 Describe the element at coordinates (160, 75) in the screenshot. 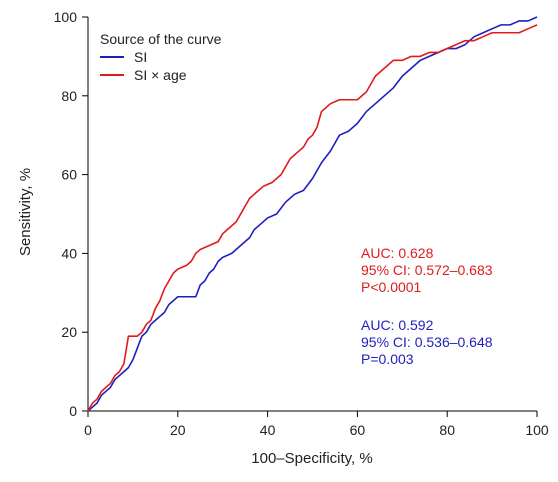

I see `legend-entry-label: SI × age` at that location.